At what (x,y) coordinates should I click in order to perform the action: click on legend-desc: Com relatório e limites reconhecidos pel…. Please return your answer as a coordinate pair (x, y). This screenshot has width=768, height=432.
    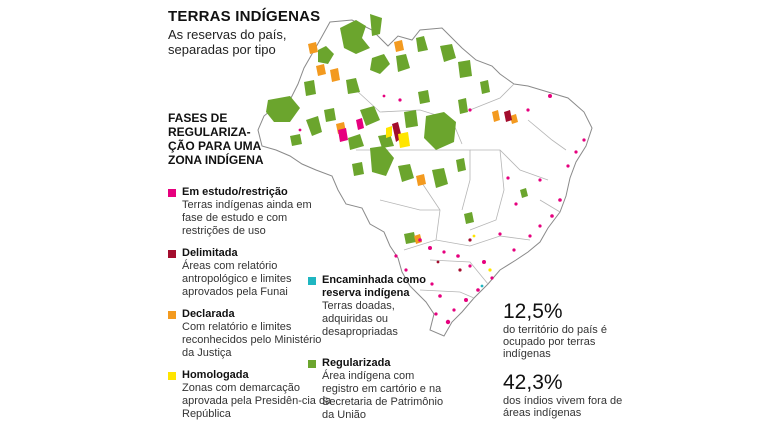
    Looking at the image, I should click on (252, 340).